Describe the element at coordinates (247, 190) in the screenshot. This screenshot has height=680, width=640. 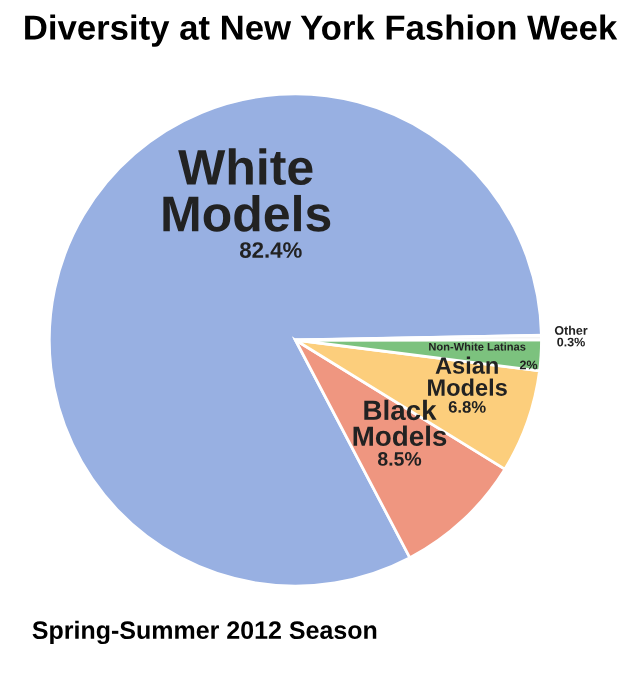
I see `slice-label: White Models` at that location.